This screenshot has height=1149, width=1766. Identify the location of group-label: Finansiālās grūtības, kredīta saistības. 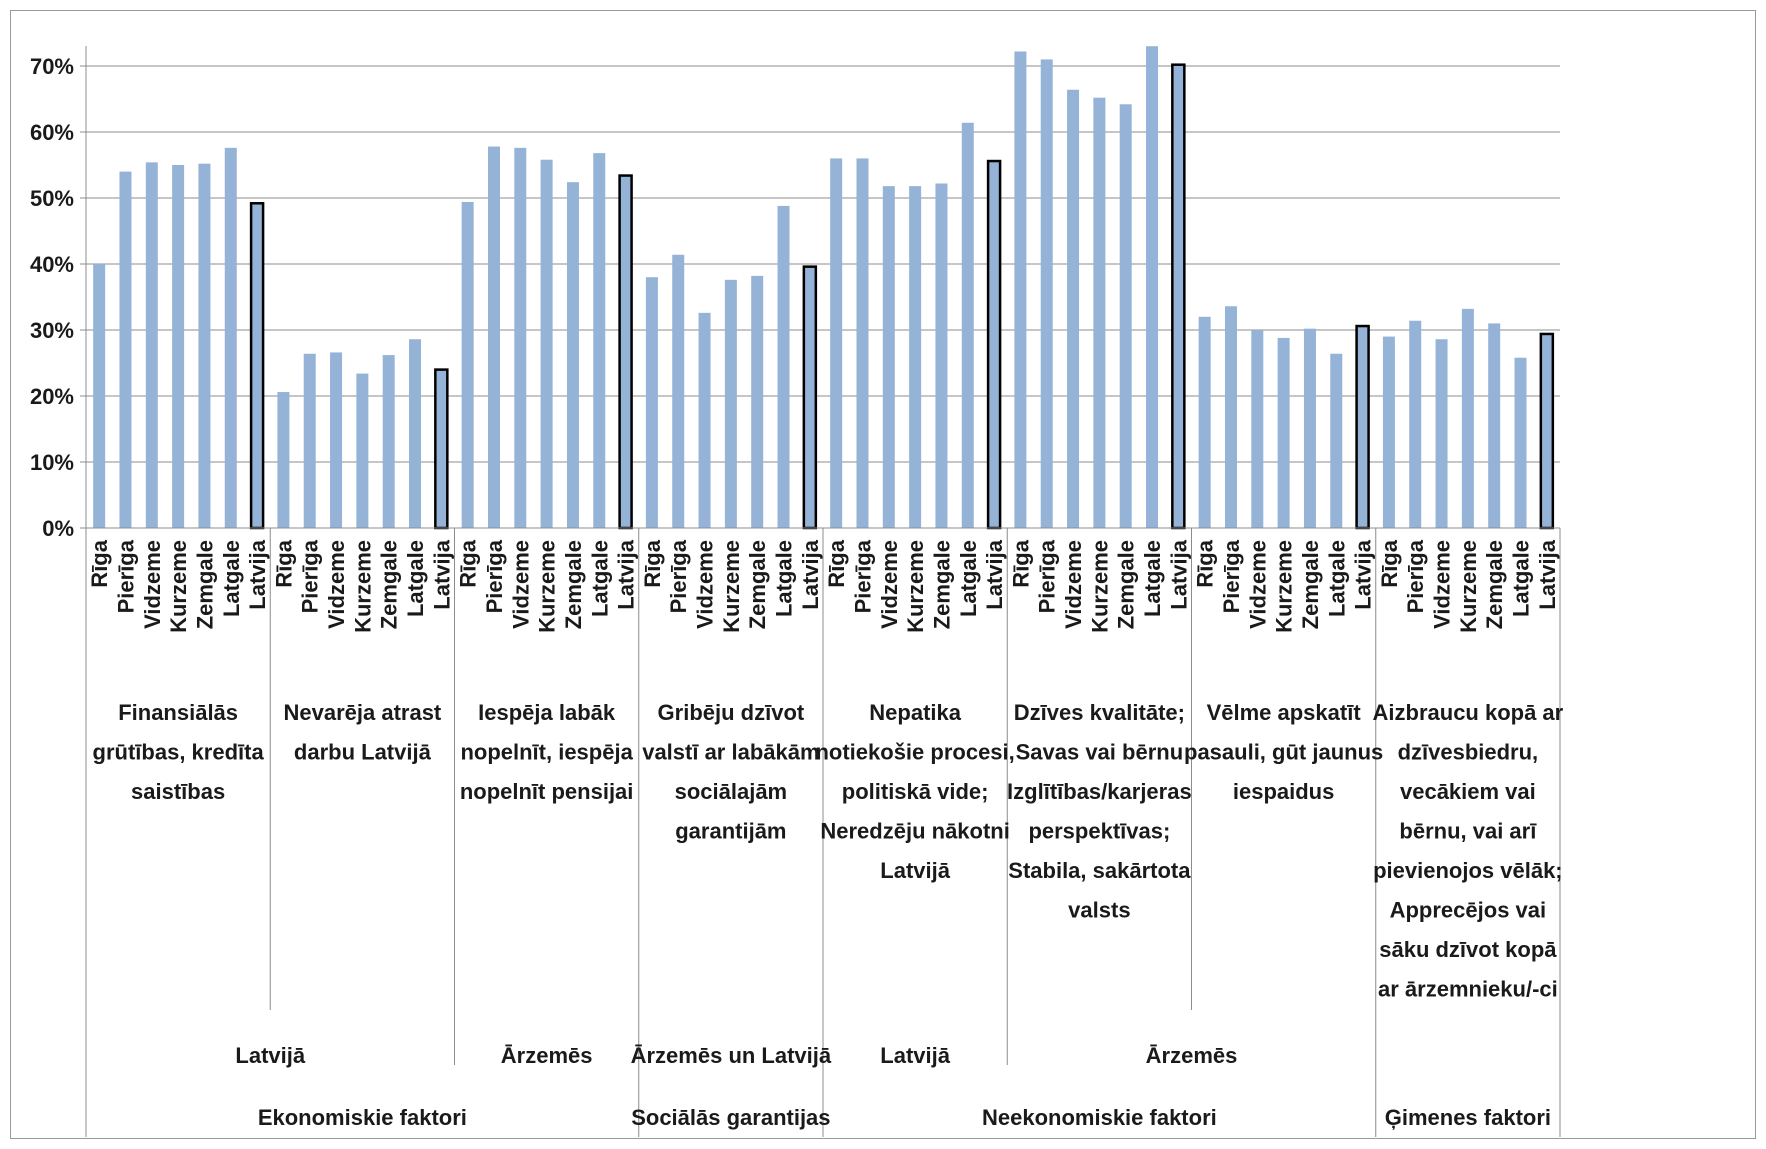
(179, 752).